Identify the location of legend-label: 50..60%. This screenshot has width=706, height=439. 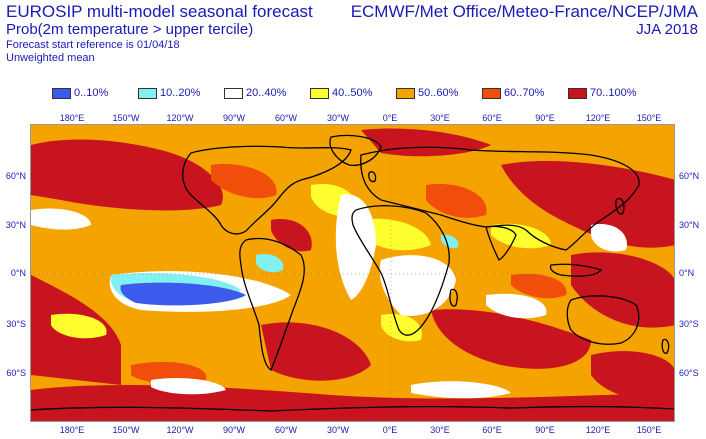
(438, 93).